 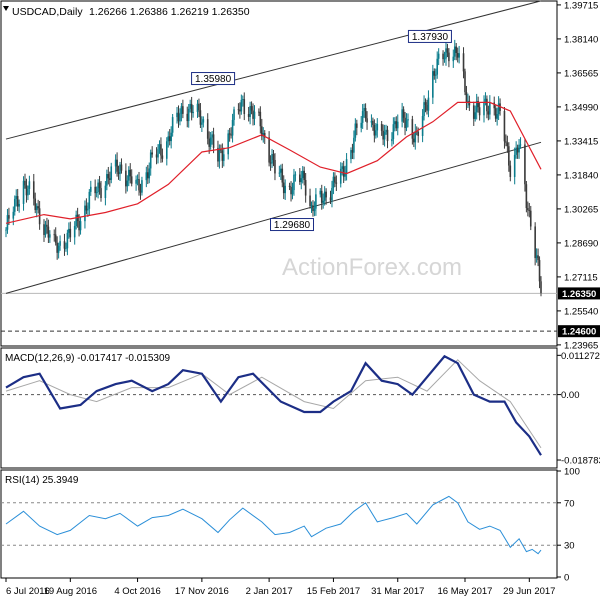 What do you see at coordinates (88, 358) in the screenshot?
I see `macd-title: MACD(12,26,9) -0.017417 -0.015309` at bounding box center [88, 358].